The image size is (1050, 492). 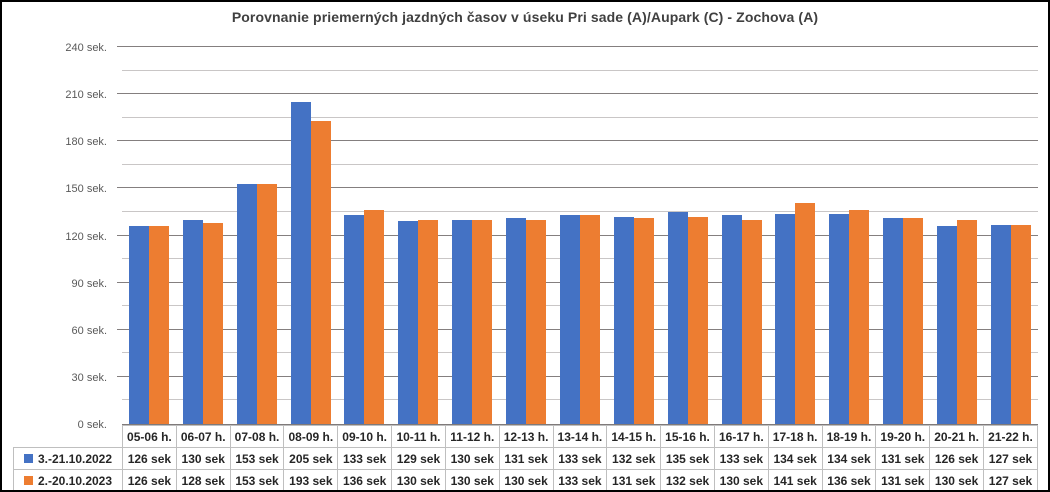 What do you see at coordinates (86, 142) in the screenshot?
I see `y-axis-tick-label: 180 sek.` at bounding box center [86, 142].